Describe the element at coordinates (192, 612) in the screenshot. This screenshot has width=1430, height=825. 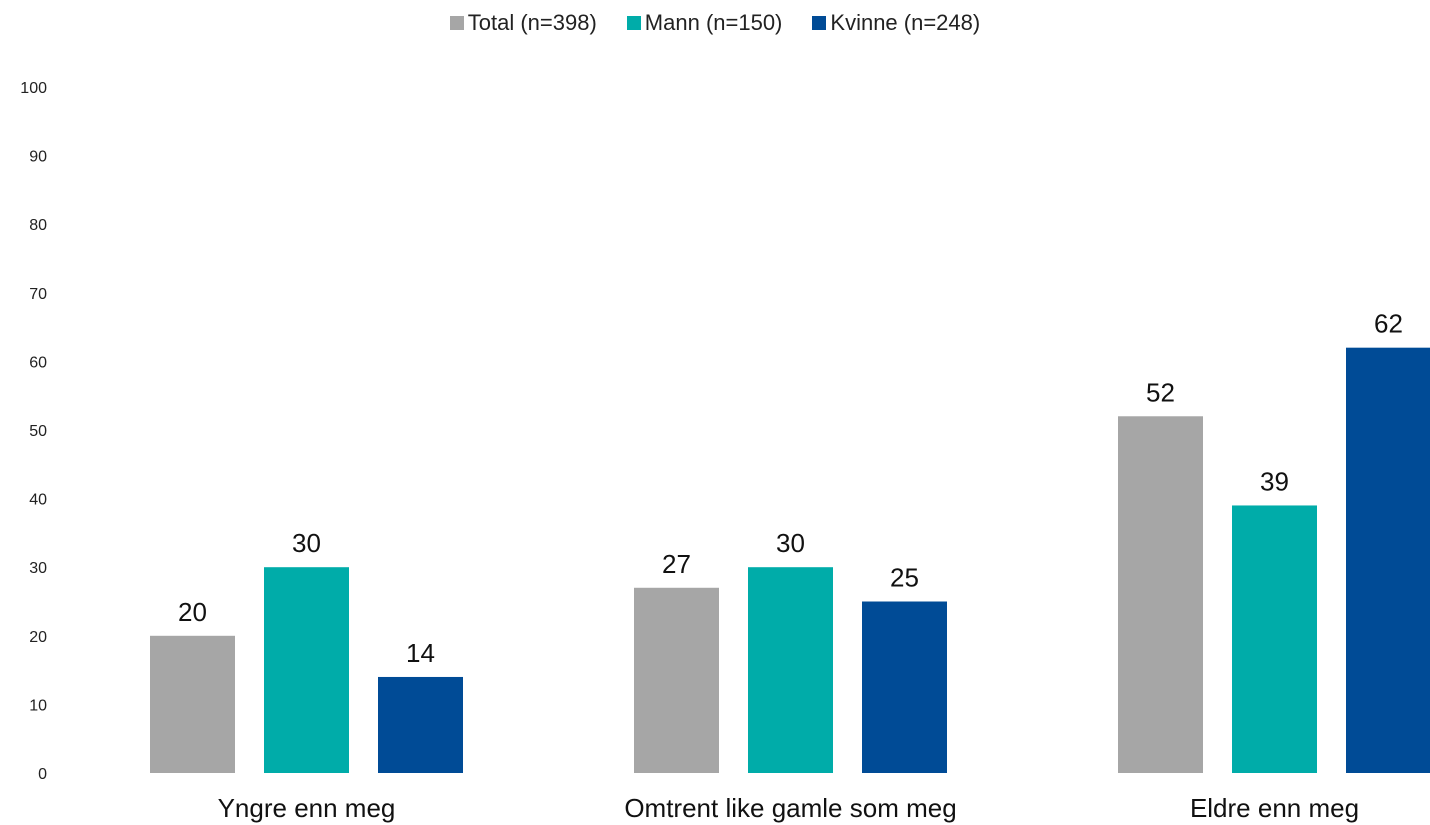
I see `data-label: 20` at that location.